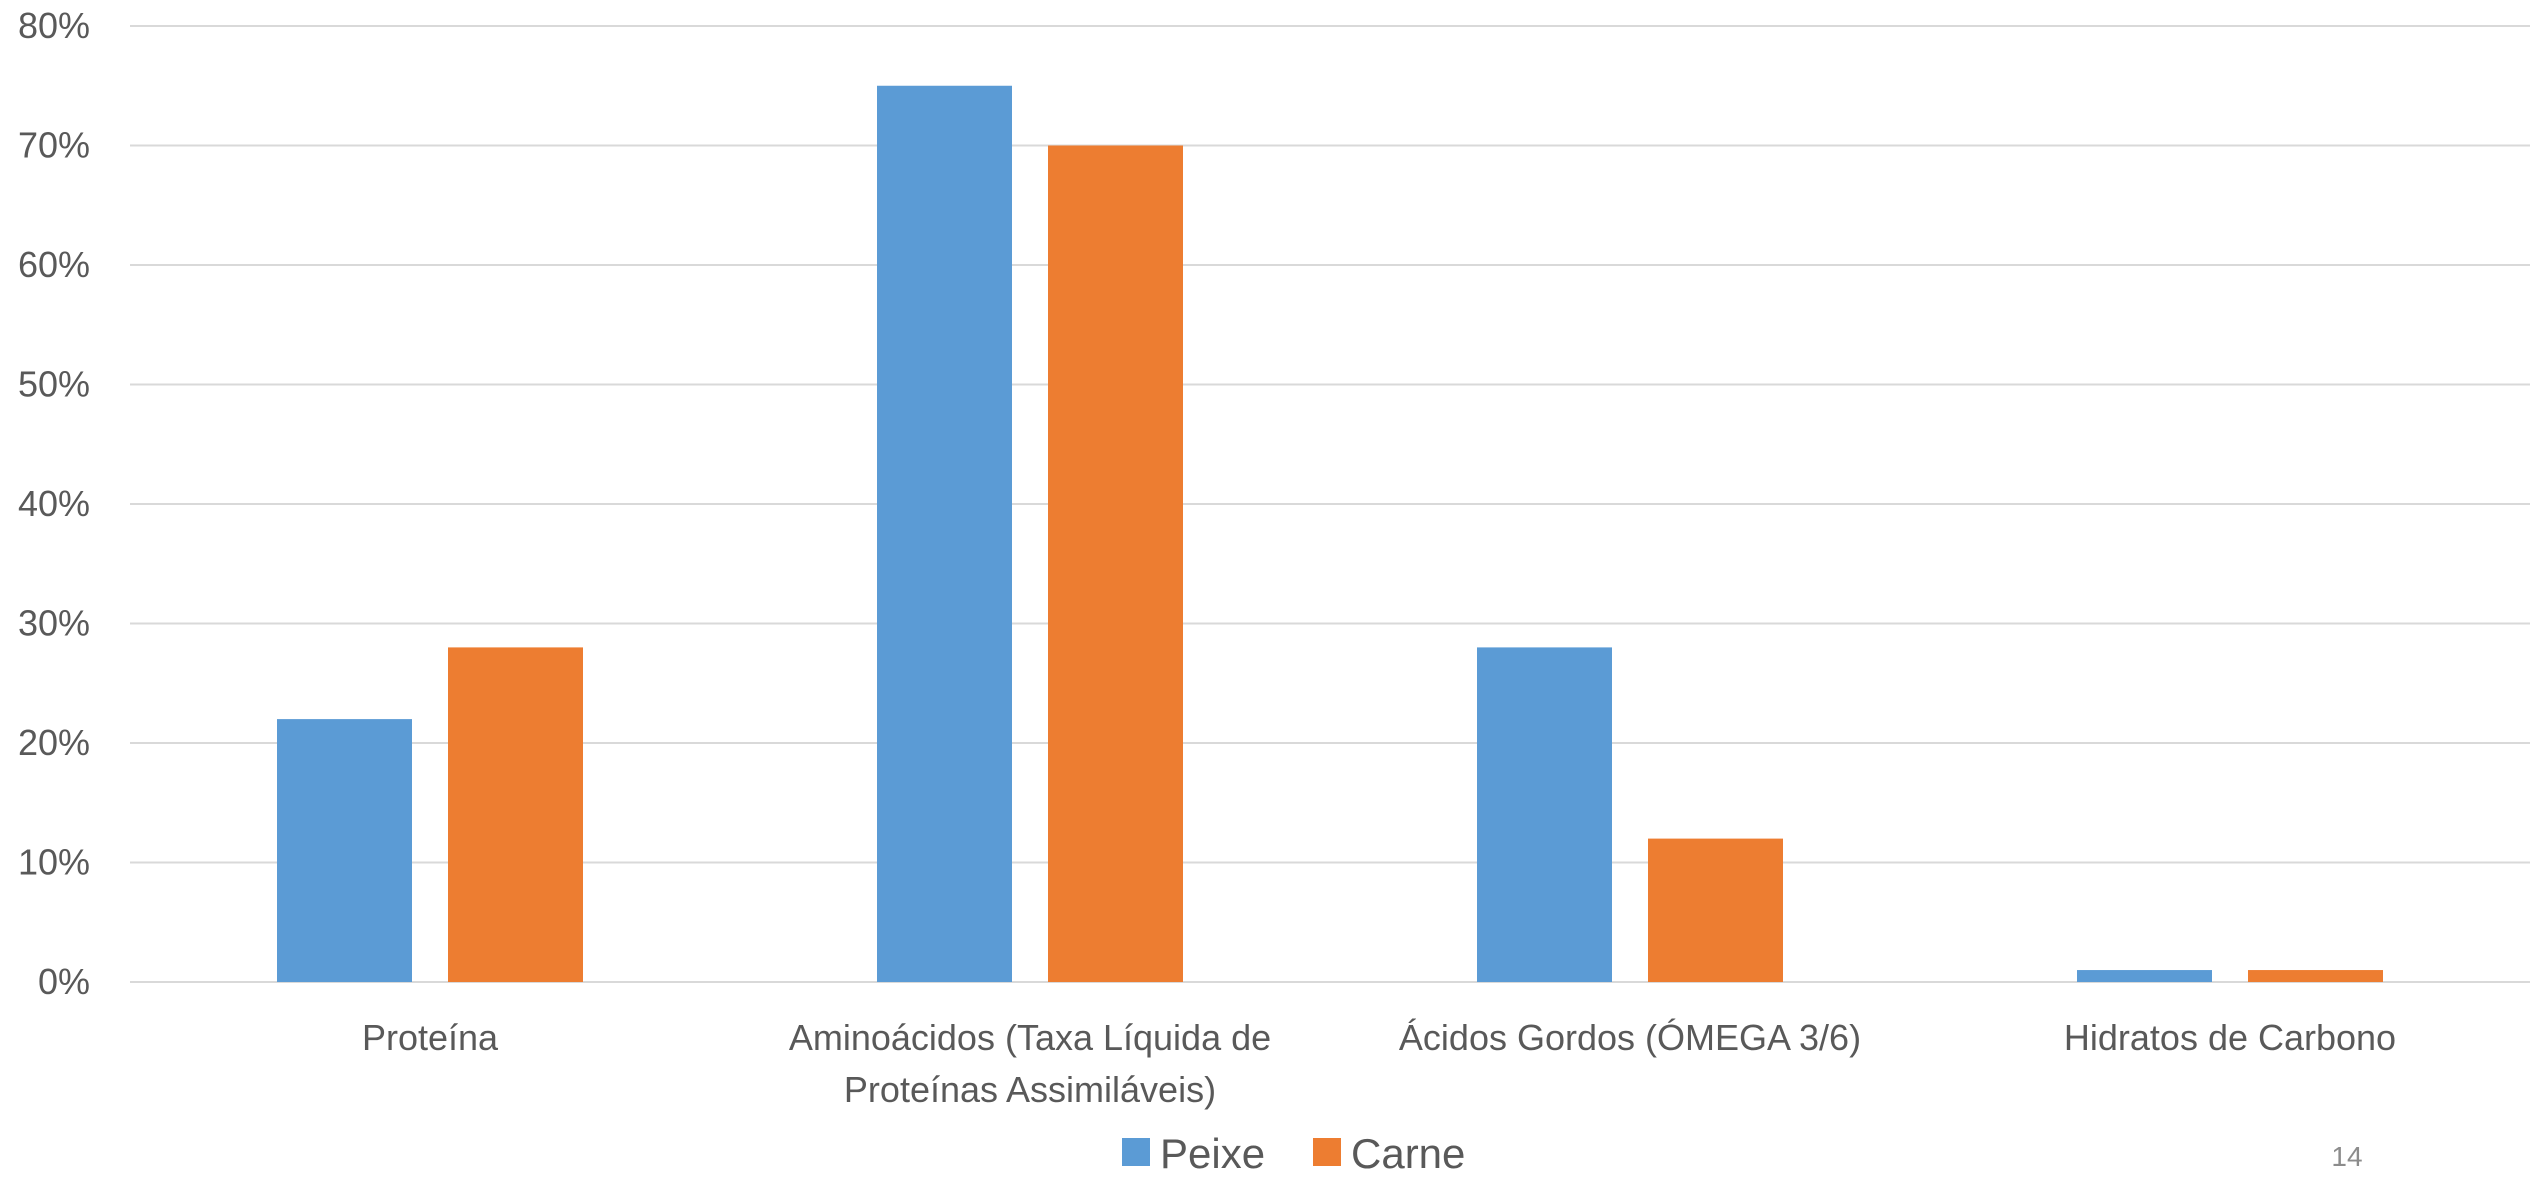 Image resolution: width=2539 pixels, height=1188 pixels. Describe the element at coordinates (54, 742) in the screenshot. I see `y-tick-label: 20%` at that location.